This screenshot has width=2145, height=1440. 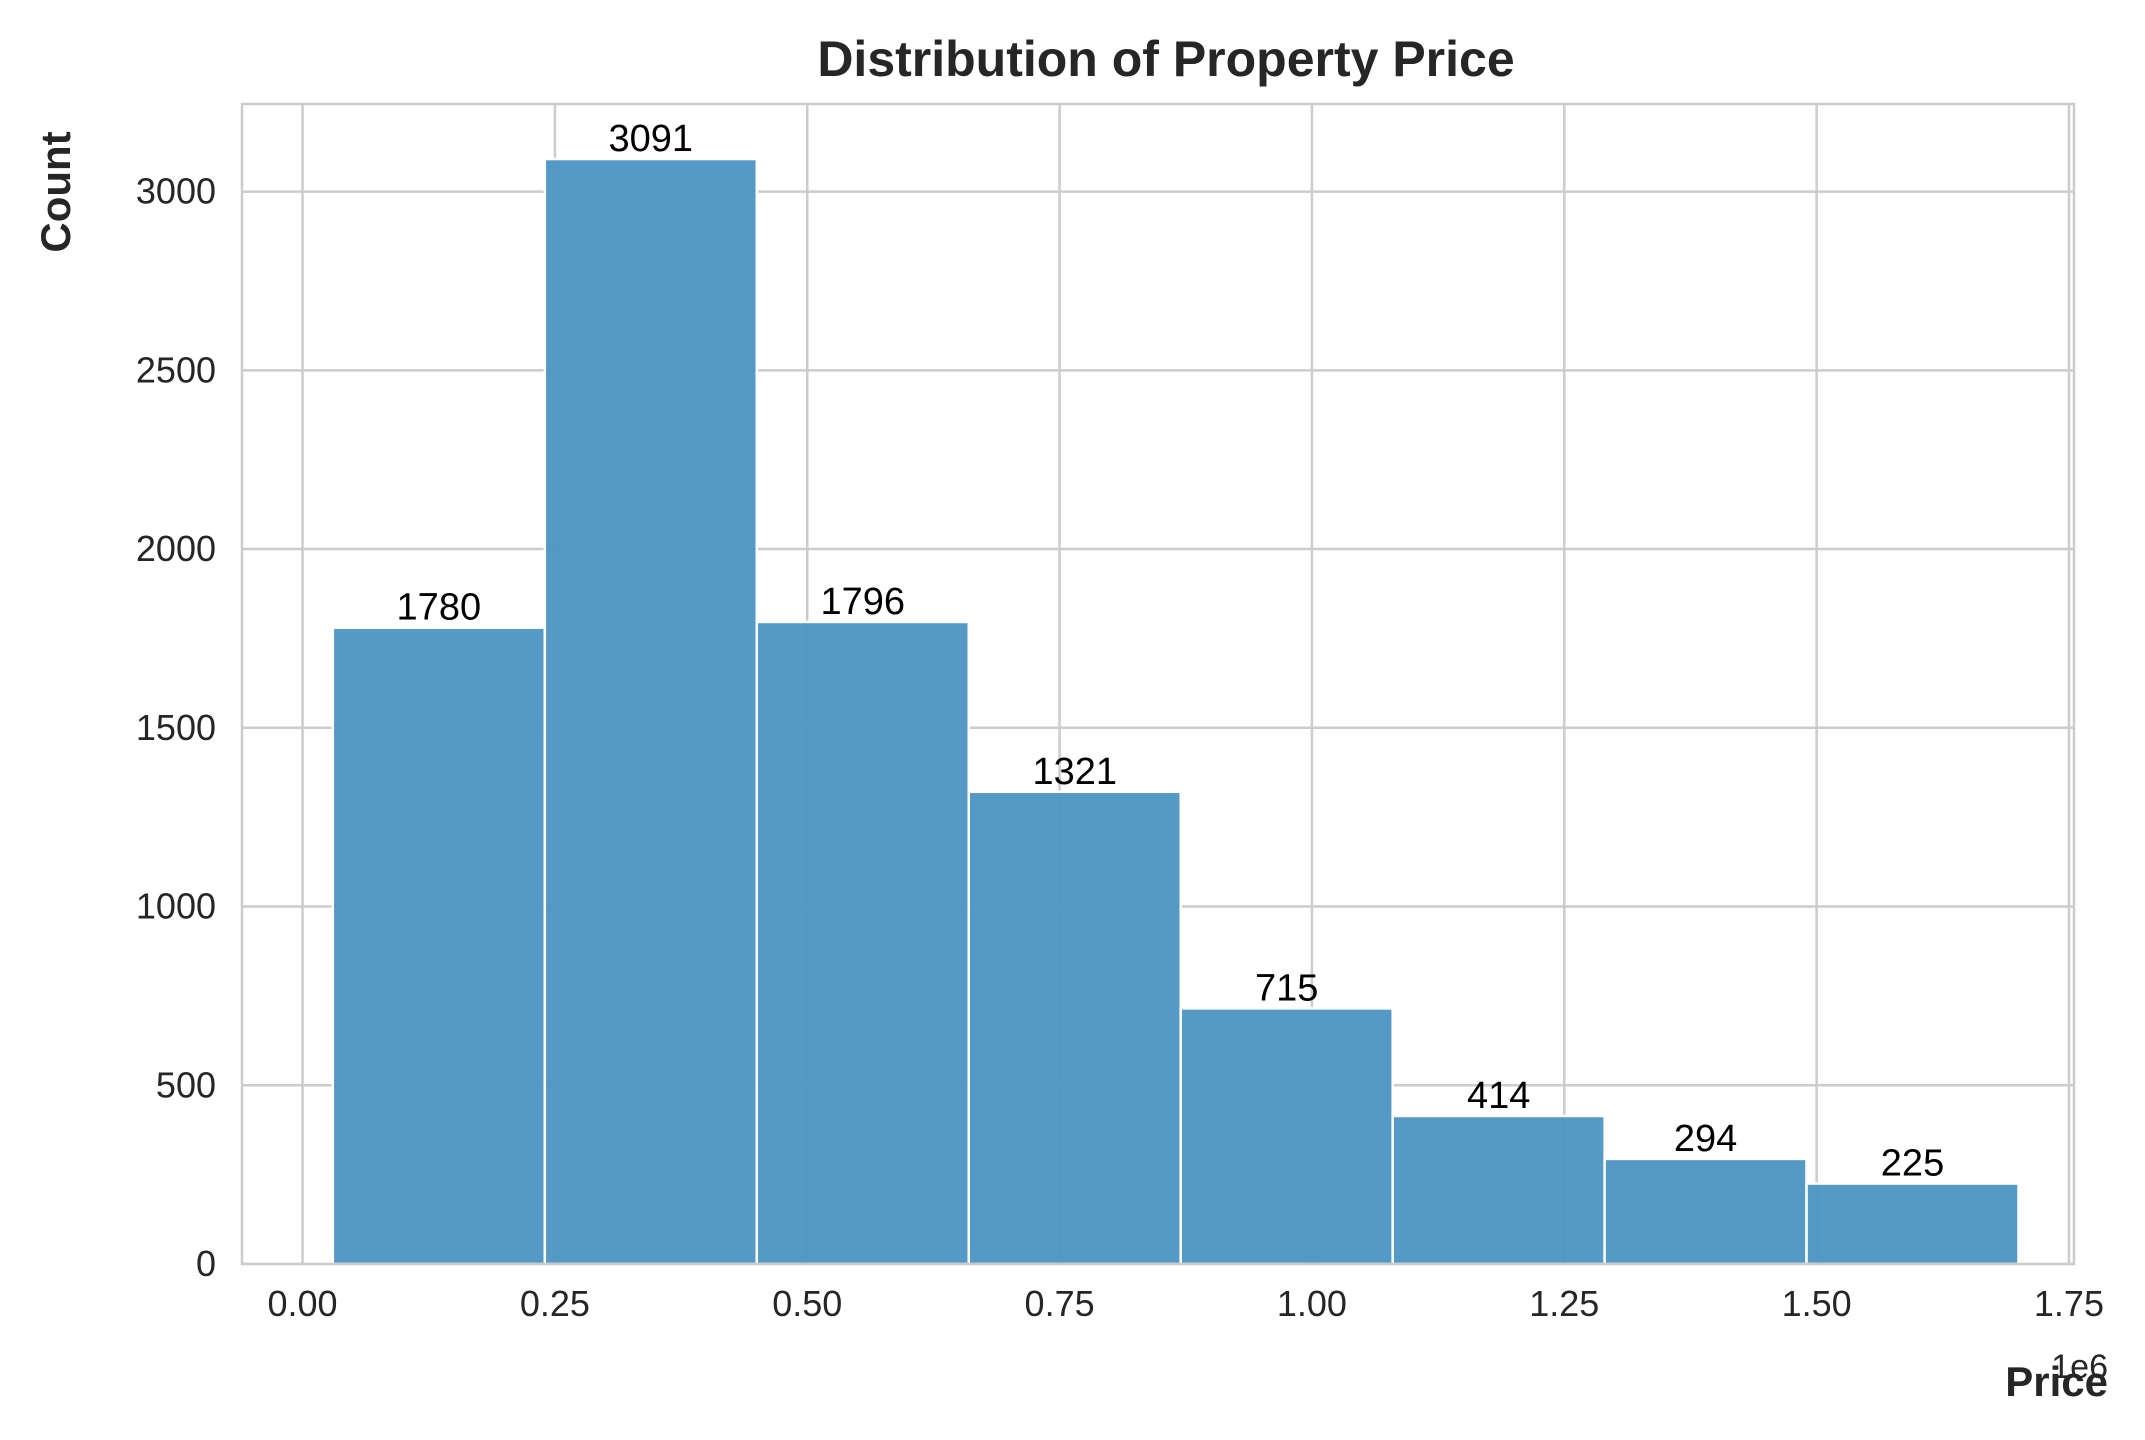 I want to click on x-tick-label: 0.00, so click(x=303, y=1303).